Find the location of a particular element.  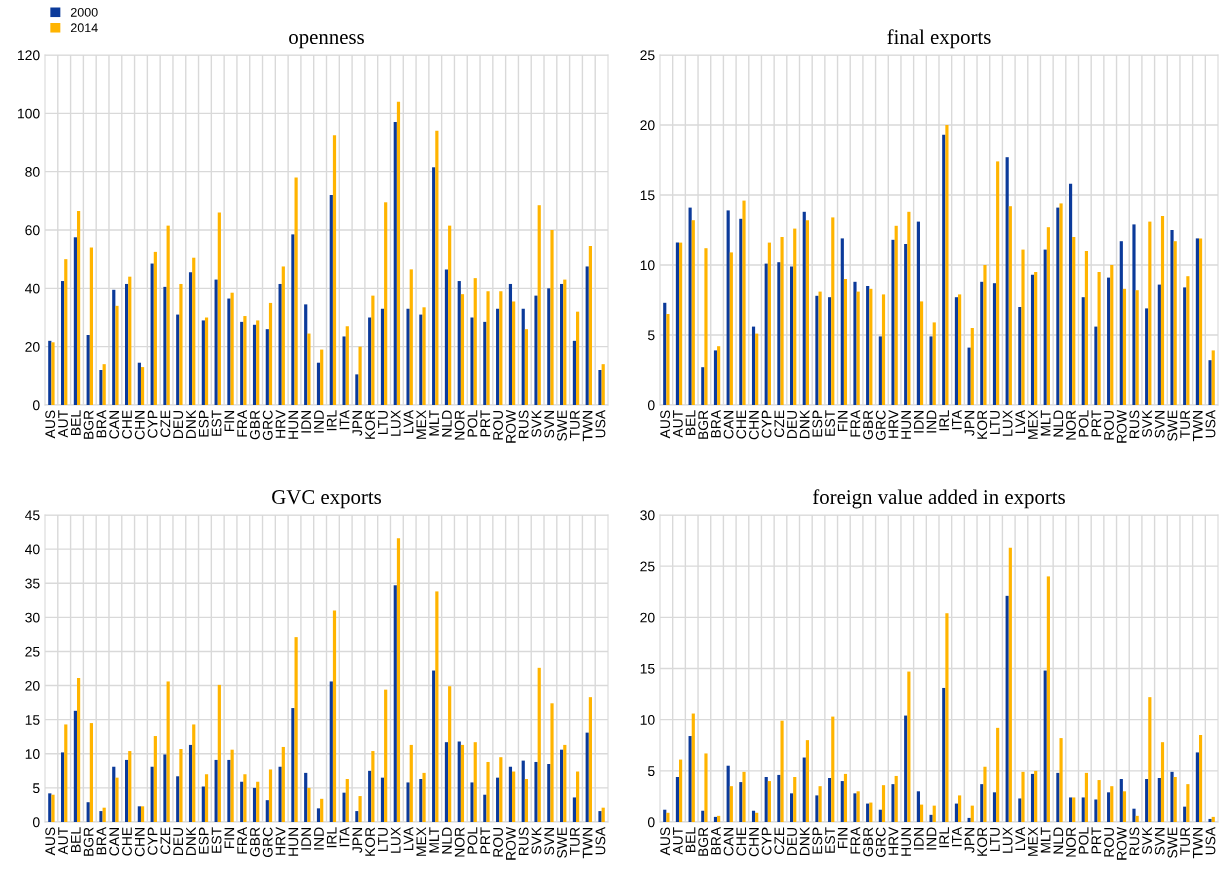

x-tick-label: IND is located at coordinates (319, 421).